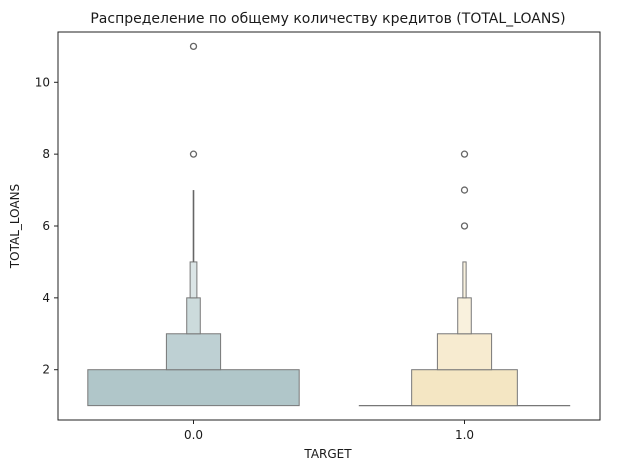 The image size is (620, 470). Describe the element at coordinates (193, 435) in the screenshot. I see `x-tick-label: 0.0` at that location.